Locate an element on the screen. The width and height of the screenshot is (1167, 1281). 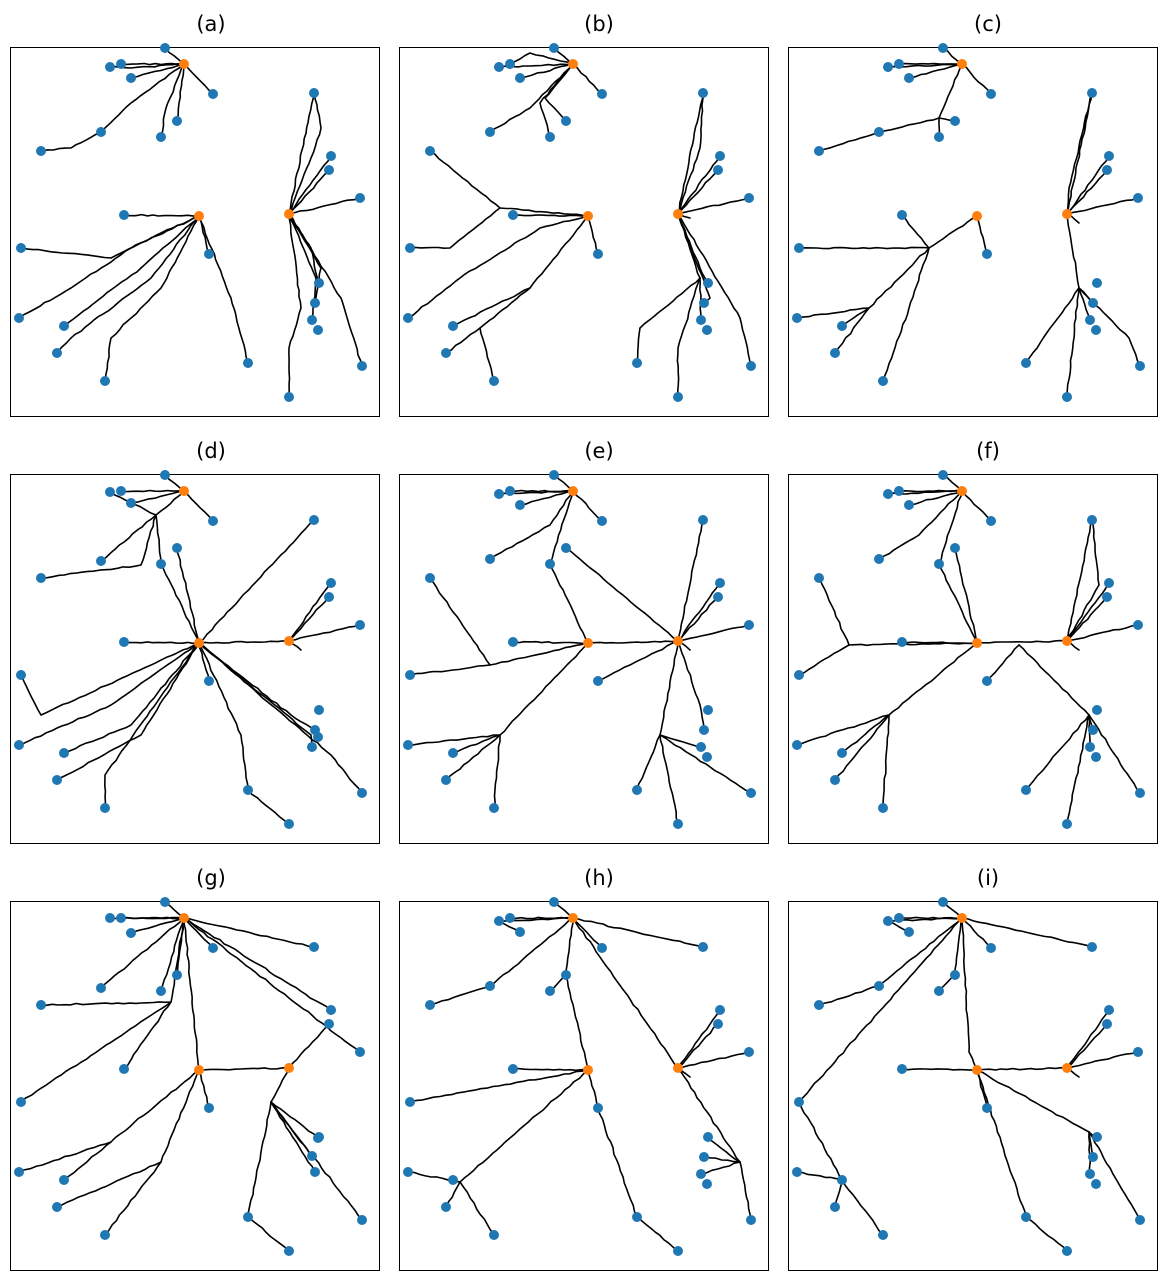
panel-b-network is located at coordinates (579, 222).